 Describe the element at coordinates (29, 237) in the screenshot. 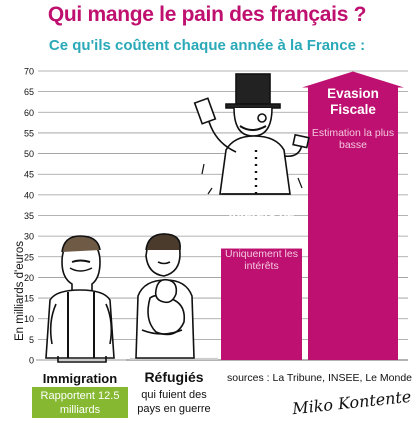

I see `y-tick-30: 30` at that location.